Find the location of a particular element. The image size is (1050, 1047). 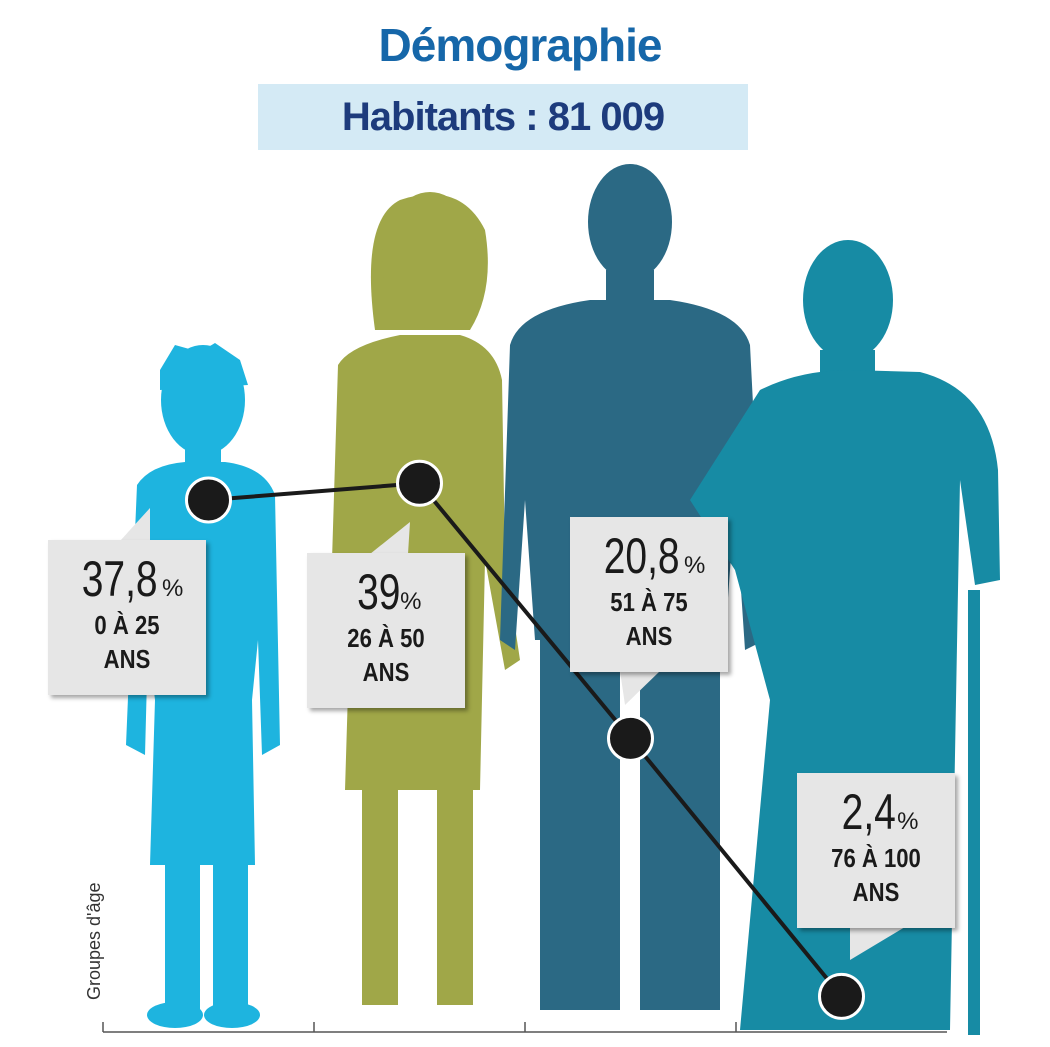

x-axis is located at coordinates (524, 1027).